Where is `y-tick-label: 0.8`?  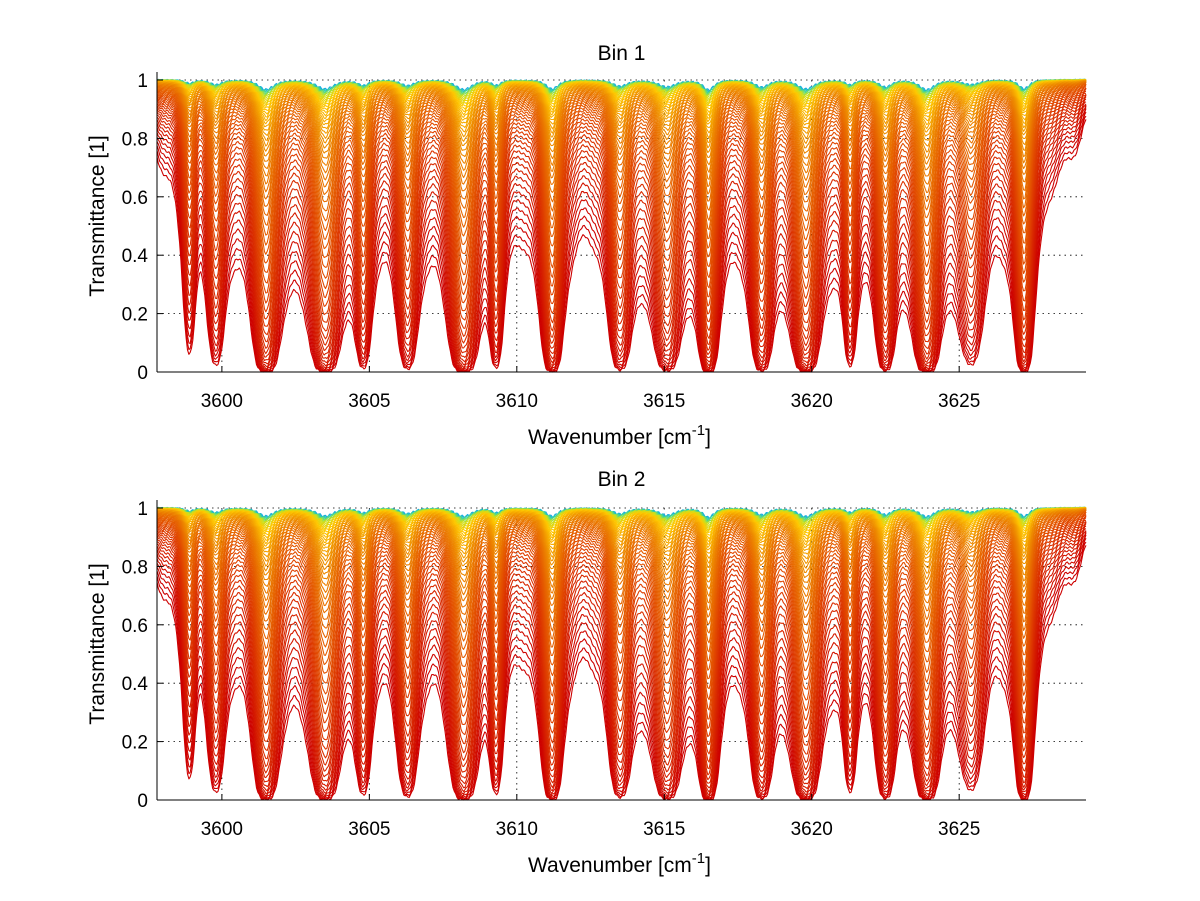 y-tick-label: 0.8 is located at coordinates (135, 139).